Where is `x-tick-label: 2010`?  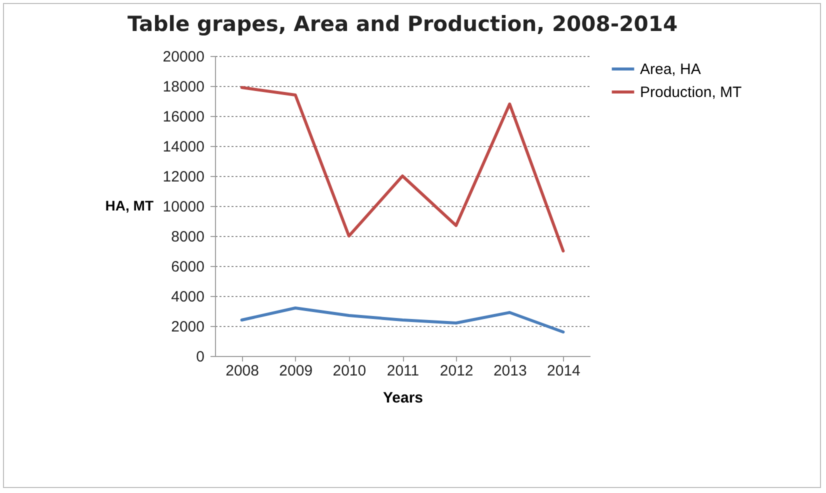 x-tick-label: 2010 is located at coordinates (349, 371).